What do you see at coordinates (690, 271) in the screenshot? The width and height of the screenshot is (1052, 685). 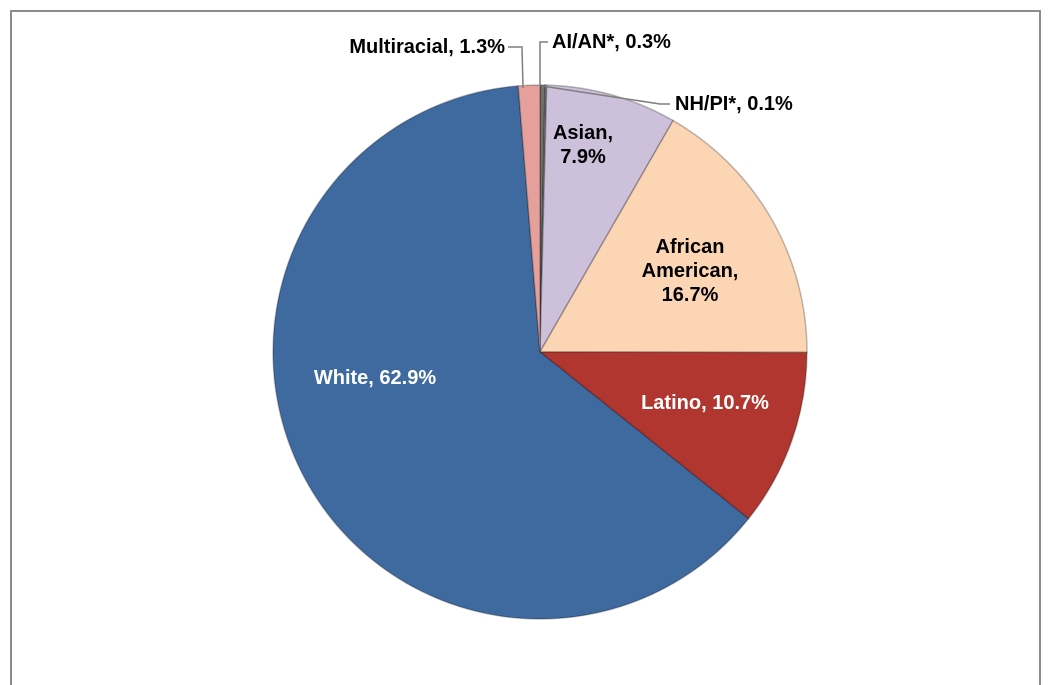 I see `data-label: African American, 16.7%` at bounding box center [690, 271].